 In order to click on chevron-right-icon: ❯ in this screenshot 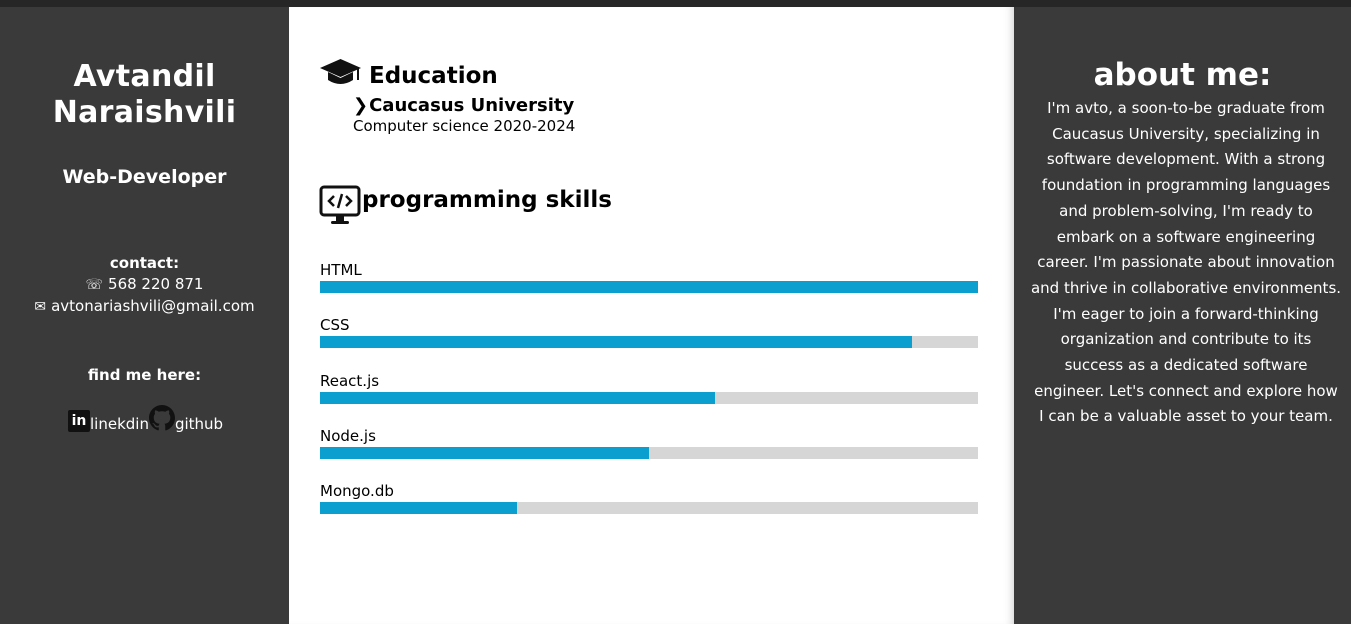, I will do `click(361, 105)`.